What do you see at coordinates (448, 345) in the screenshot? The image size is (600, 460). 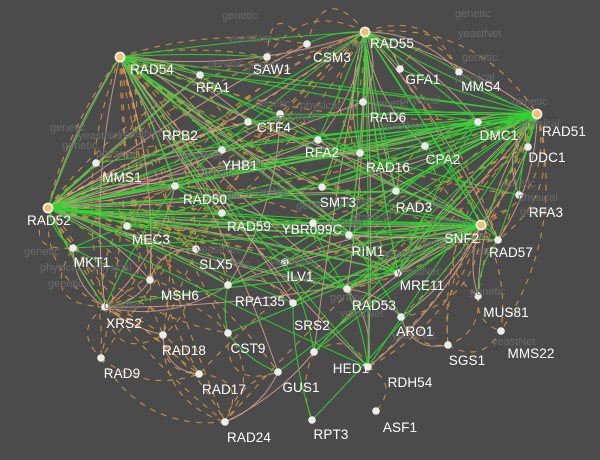 I see `graph-node-sgs1` at bounding box center [448, 345].